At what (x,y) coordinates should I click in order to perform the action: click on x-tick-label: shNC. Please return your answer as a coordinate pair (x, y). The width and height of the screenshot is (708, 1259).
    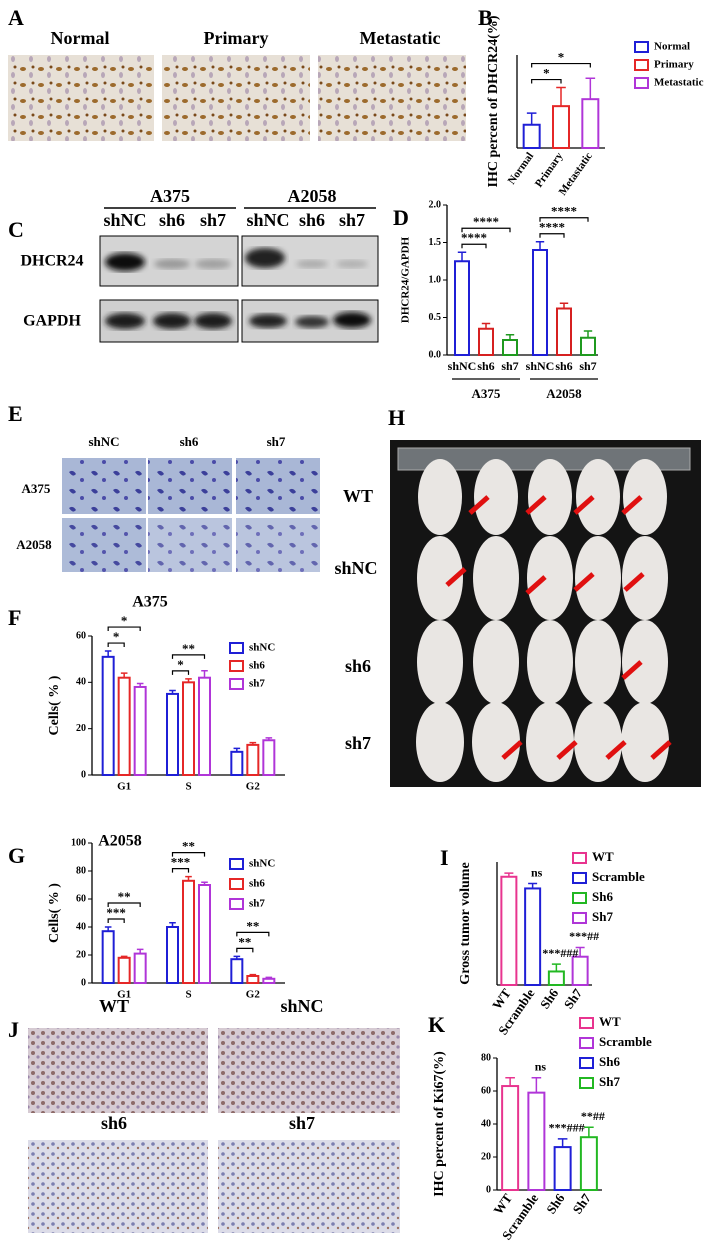
    Looking at the image, I should click on (462, 366).